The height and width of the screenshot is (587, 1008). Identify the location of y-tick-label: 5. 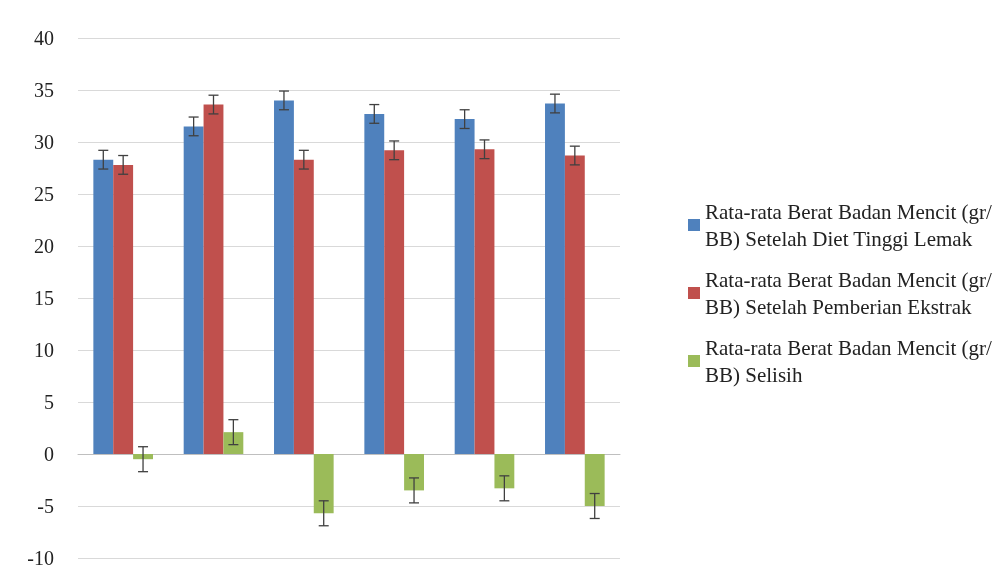
(49, 402).